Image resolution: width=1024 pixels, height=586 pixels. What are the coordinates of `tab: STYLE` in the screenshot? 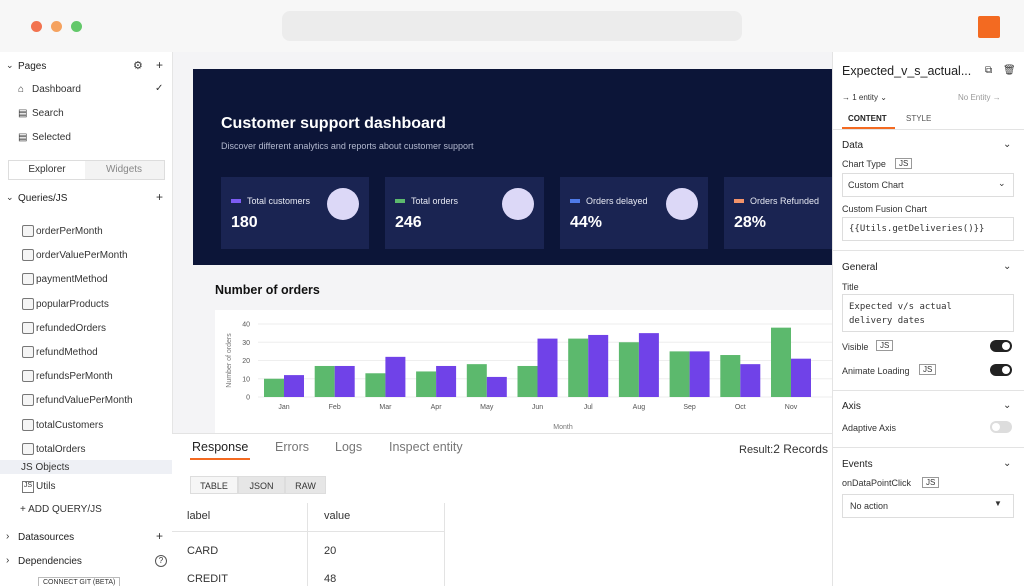 It's located at (919, 118).